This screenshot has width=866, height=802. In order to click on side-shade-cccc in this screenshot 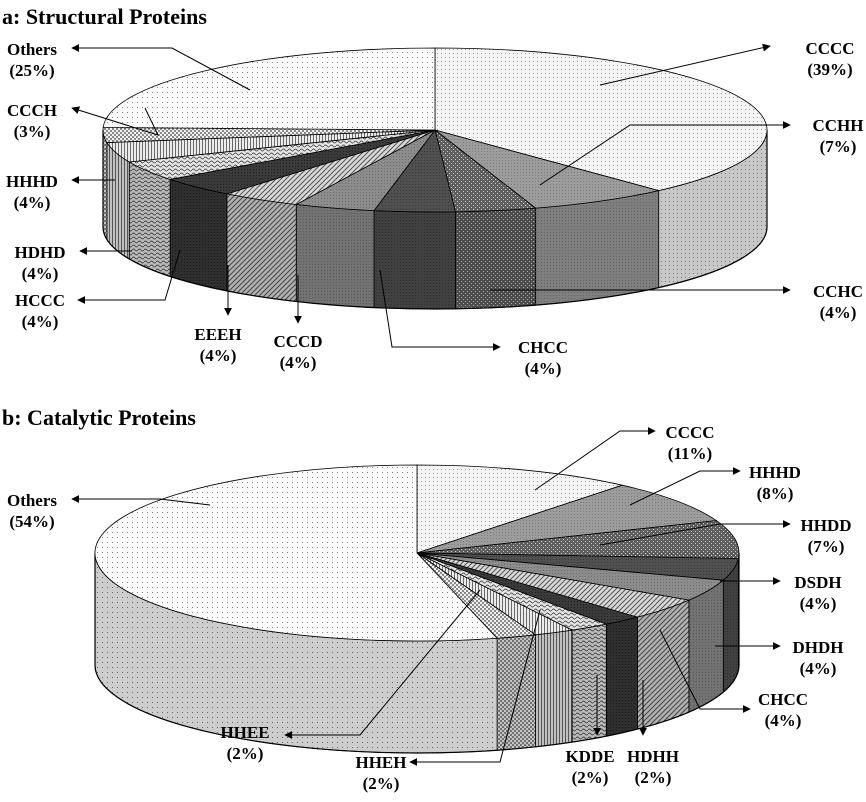, I will do `click(712, 209)`.